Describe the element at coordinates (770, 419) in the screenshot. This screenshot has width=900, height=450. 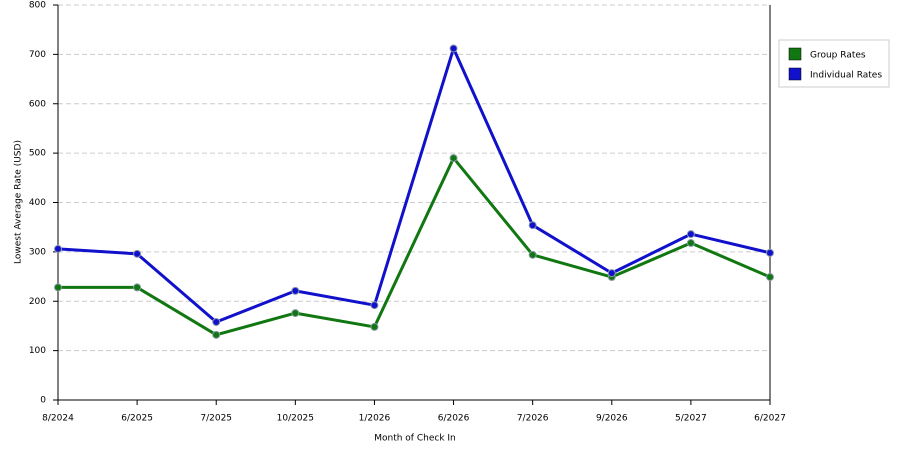
I see `x-tick-label: 6/2027` at that location.